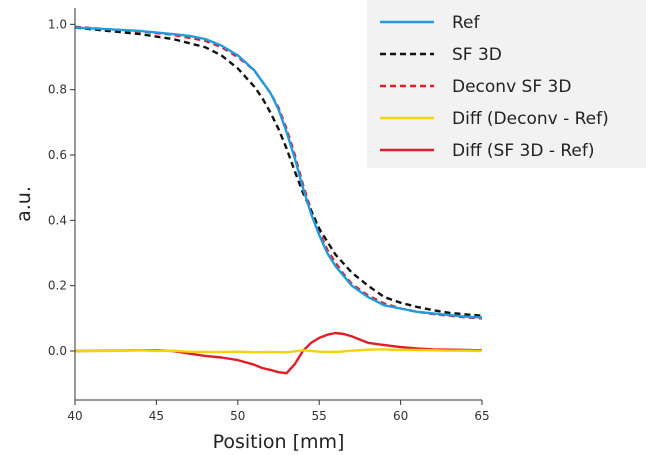 This screenshot has height=455, width=646. I want to click on x-tick-label: 60, so click(400, 416).